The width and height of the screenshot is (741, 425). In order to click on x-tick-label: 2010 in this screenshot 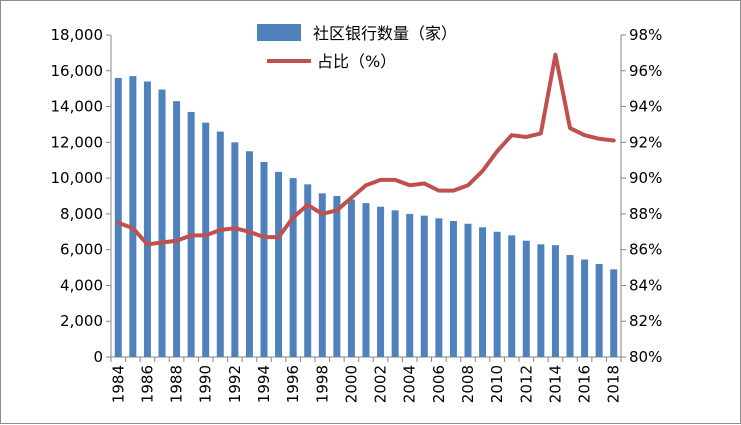, I will do `click(497, 384)`.